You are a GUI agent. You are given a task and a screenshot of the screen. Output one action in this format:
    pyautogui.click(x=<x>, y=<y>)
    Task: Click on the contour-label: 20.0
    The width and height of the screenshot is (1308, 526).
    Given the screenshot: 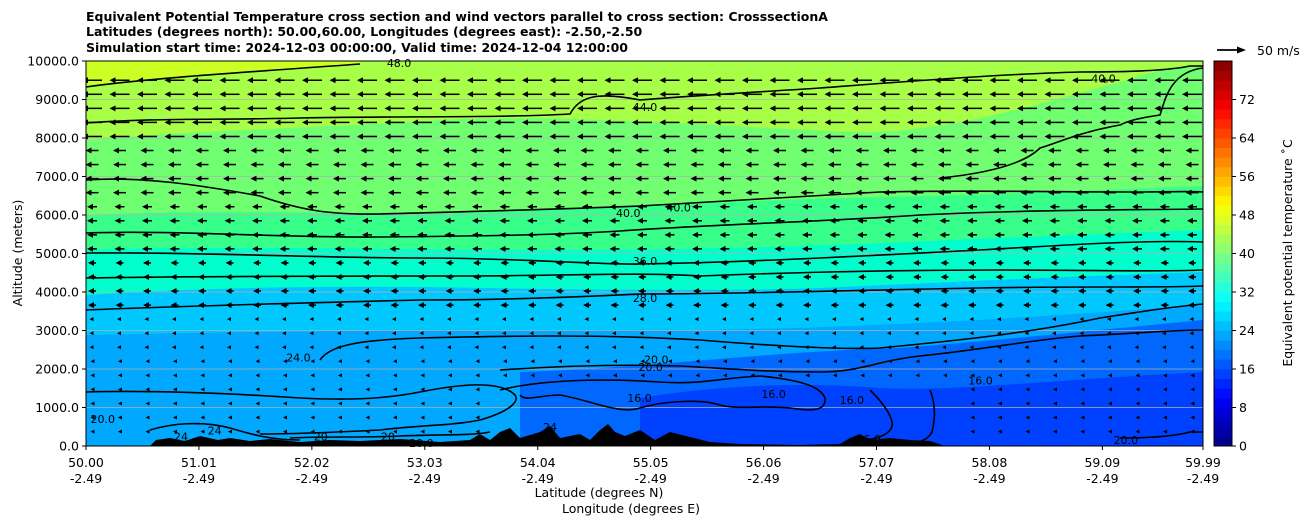 What is the action you would take?
    pyautogui.click(x=103, y=419)
    